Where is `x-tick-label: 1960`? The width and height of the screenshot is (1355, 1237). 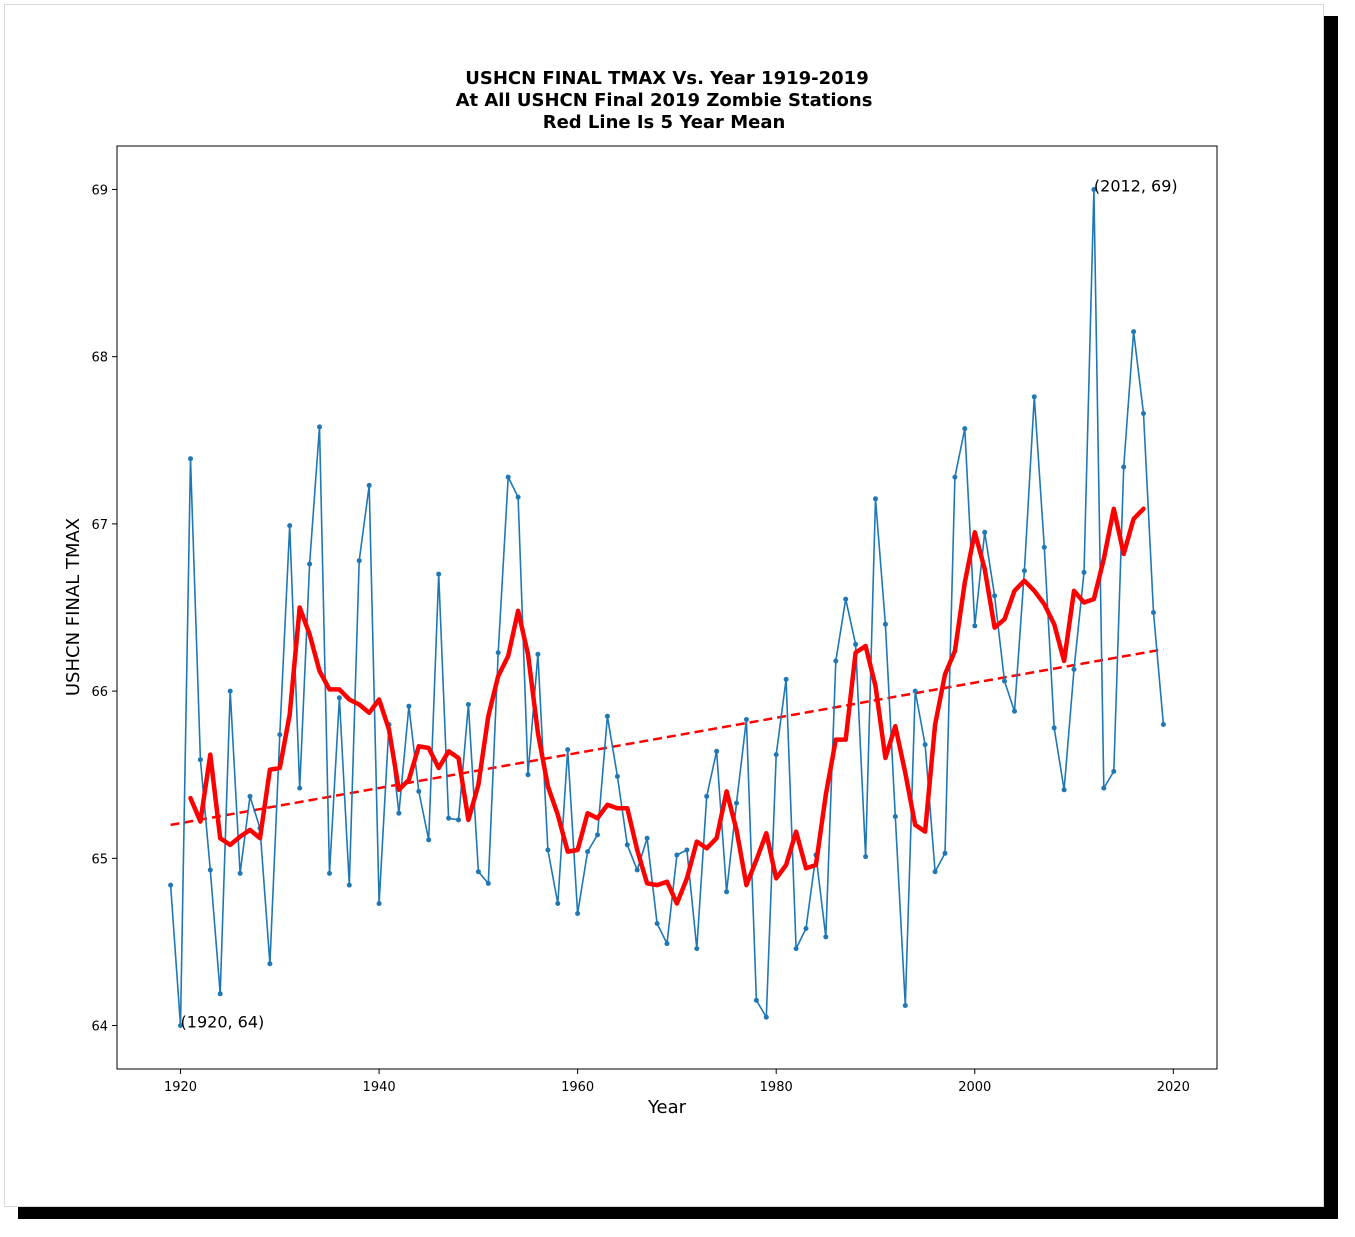 x-tick-label: 1960 is located at coordinates (577, 1087).